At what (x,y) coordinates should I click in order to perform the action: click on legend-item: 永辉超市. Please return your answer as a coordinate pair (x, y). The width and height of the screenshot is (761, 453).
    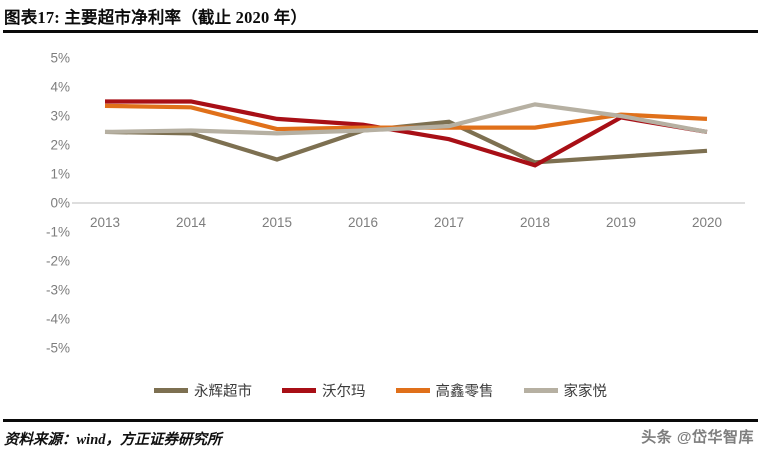
    Looking at the image, I should click on (203, 390).